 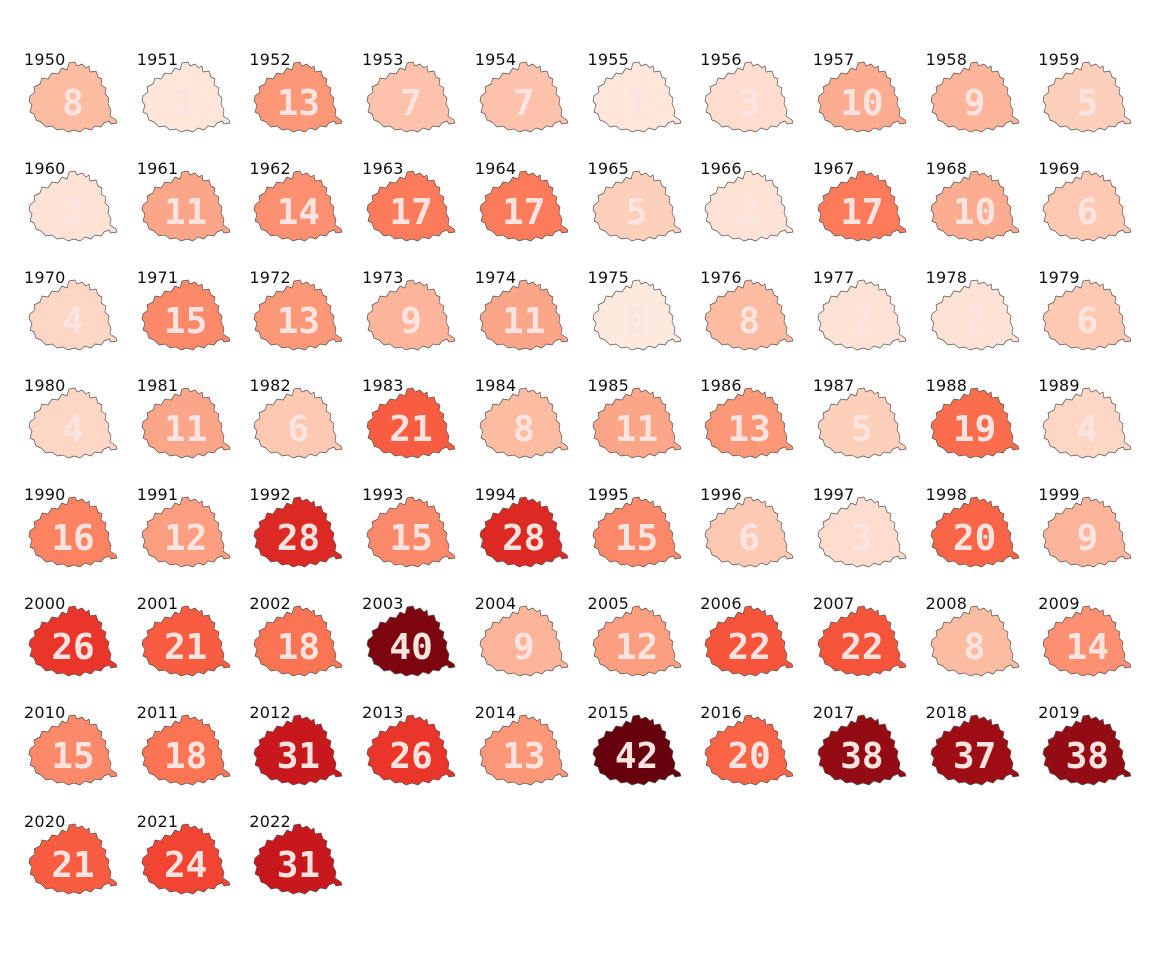 I want to click on value-label: 28, so click(x=298, y=539).